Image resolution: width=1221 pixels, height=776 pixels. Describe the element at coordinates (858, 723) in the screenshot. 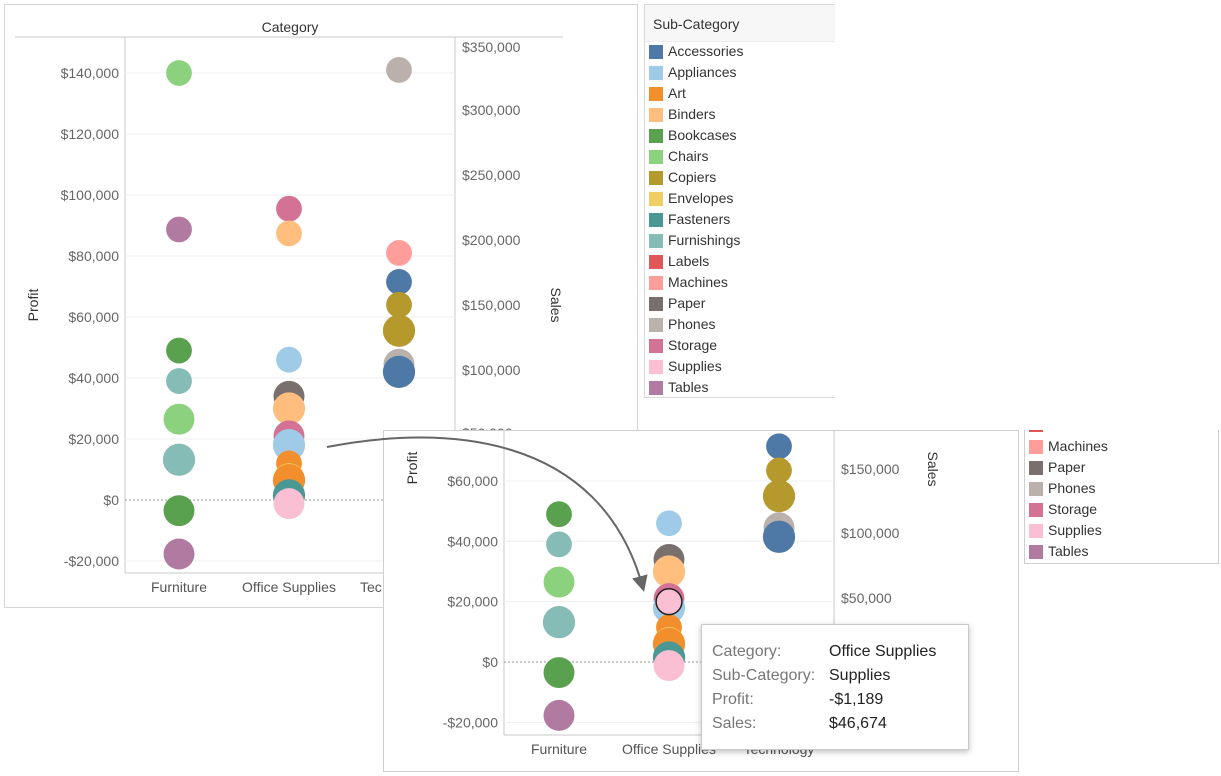

I see `tooltip-value: $46,674` at that location.